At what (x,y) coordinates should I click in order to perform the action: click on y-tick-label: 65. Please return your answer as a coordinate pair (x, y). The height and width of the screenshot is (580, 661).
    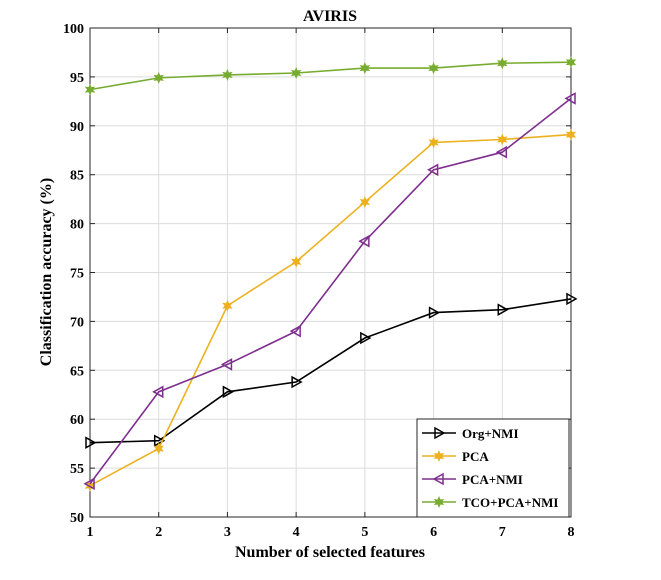
    Looking at the image, I should click on (77, 371).